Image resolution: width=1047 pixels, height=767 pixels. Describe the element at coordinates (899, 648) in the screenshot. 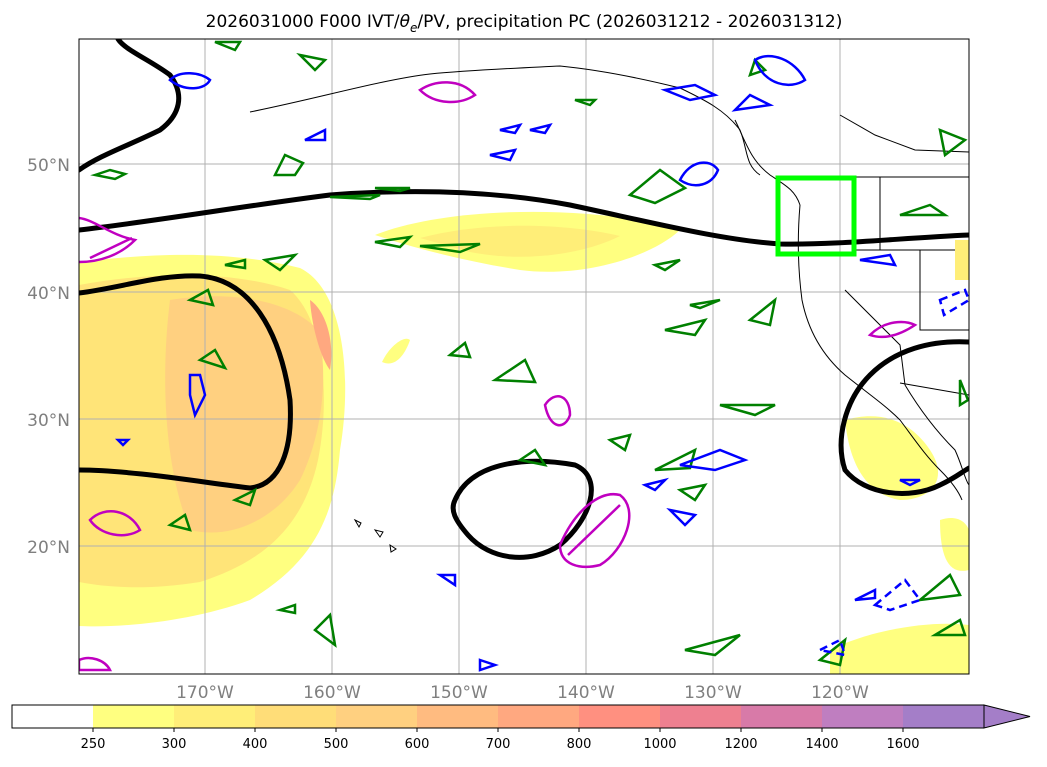

I see `ivt-shading-bottom-right` at that location.